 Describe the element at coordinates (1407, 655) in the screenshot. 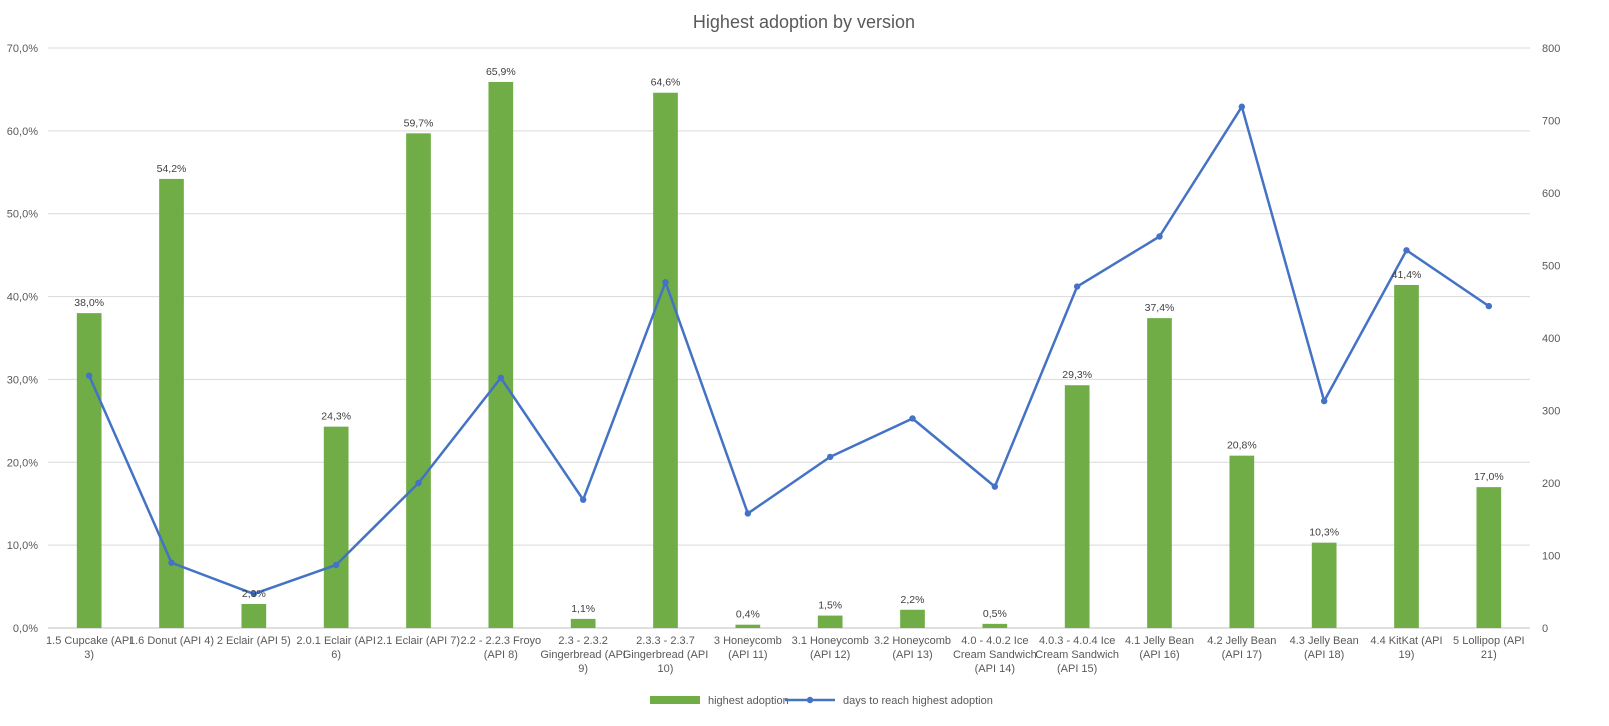

I see `category-label-line: 19)` at that location.